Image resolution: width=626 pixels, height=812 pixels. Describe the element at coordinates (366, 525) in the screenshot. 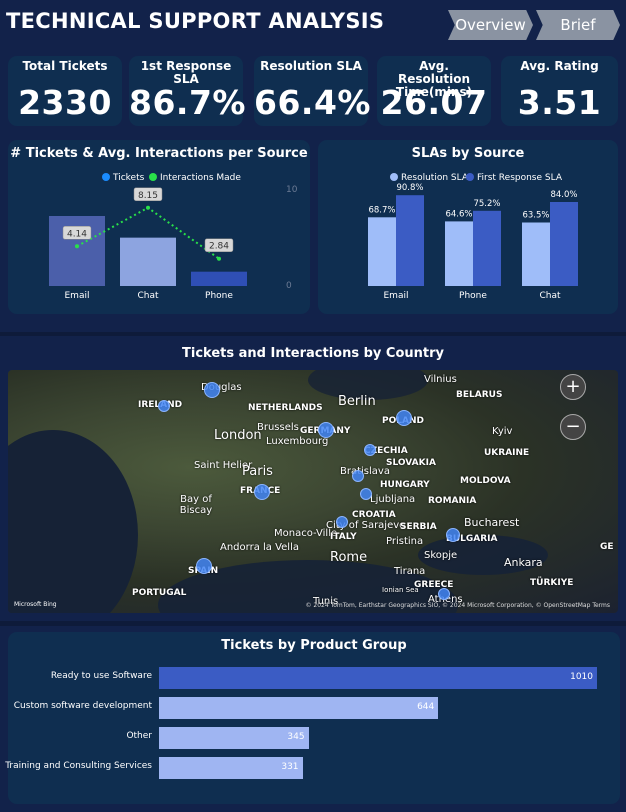

I see `map-label: City of Sarajevo` at that location.